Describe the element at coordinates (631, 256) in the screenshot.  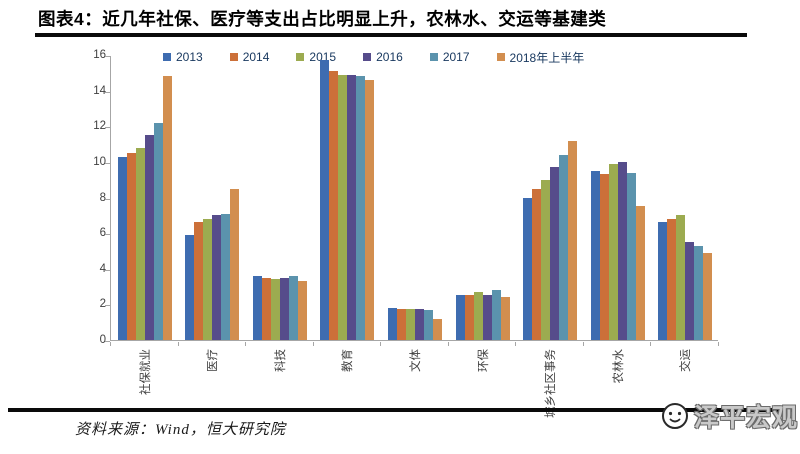
I see `bar-2017-农林水` at that location.